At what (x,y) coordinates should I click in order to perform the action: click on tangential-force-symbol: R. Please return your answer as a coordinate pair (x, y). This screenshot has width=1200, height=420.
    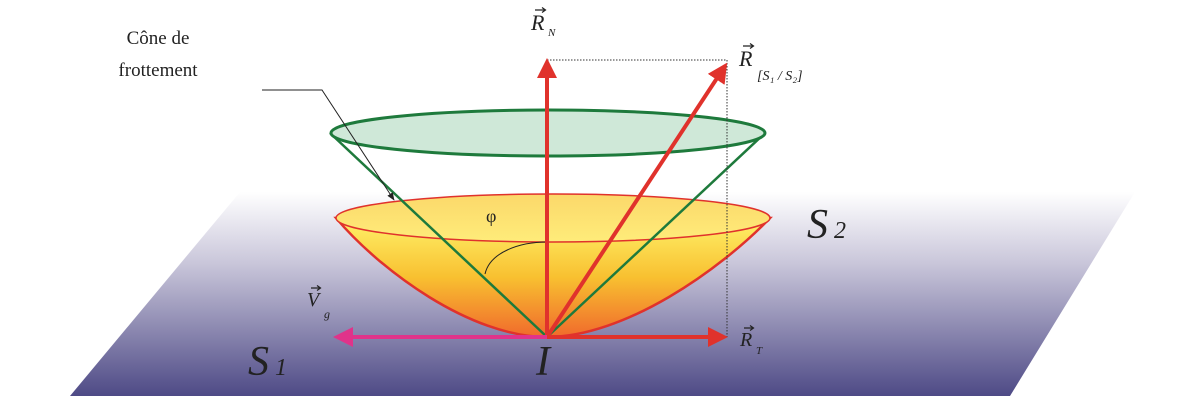
    Looking at the image, I should click on (745, 340).